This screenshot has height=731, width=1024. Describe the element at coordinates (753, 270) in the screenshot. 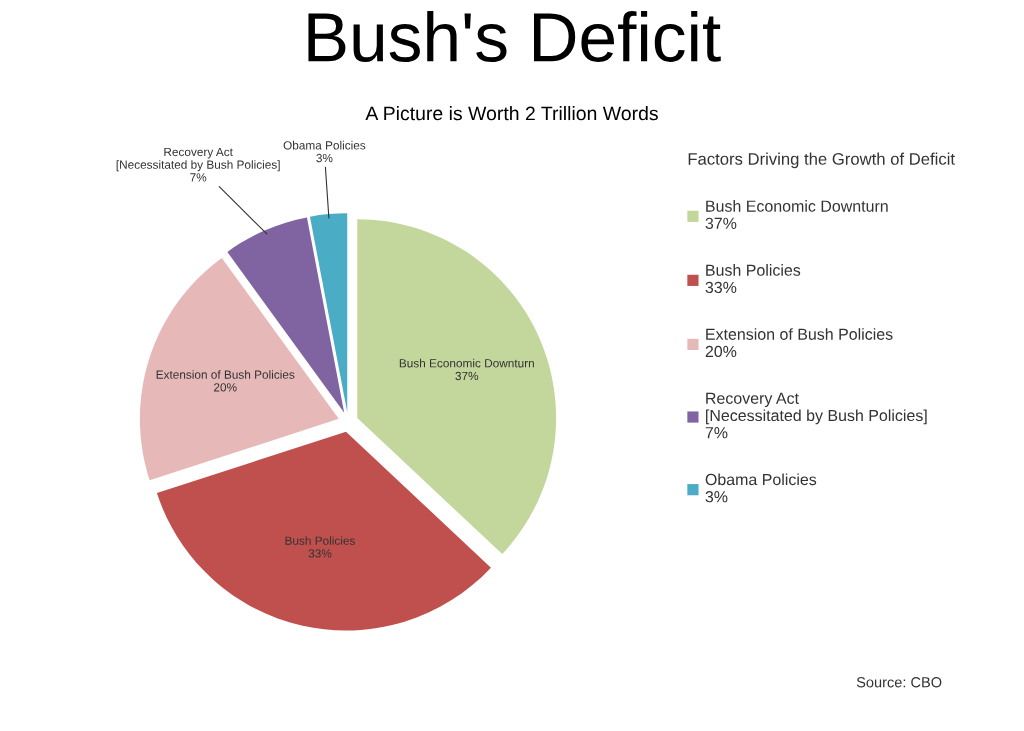

I see `legend-label: Bush Policies` at that location.